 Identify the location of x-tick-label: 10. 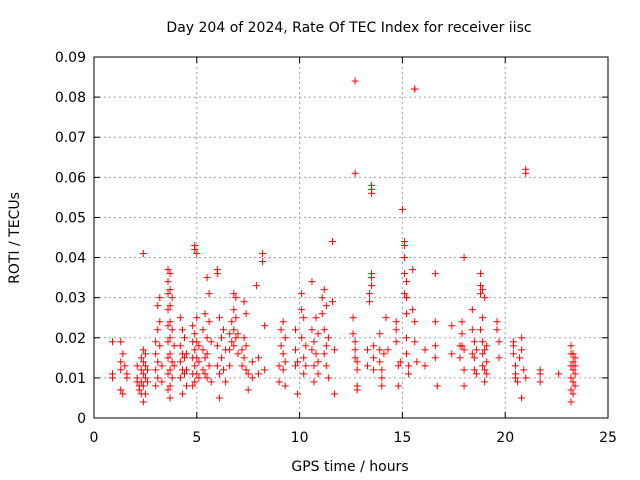
(300, 438).